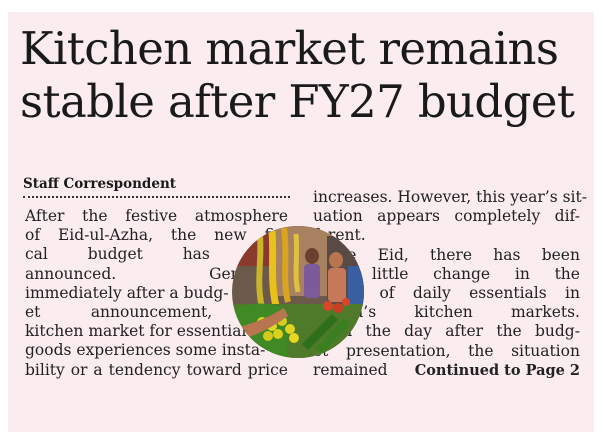 This screenshot has height=443, width=603. Describe the element at coordinates (71, 273) in the screenshot. I see `word: announced.` at that location.